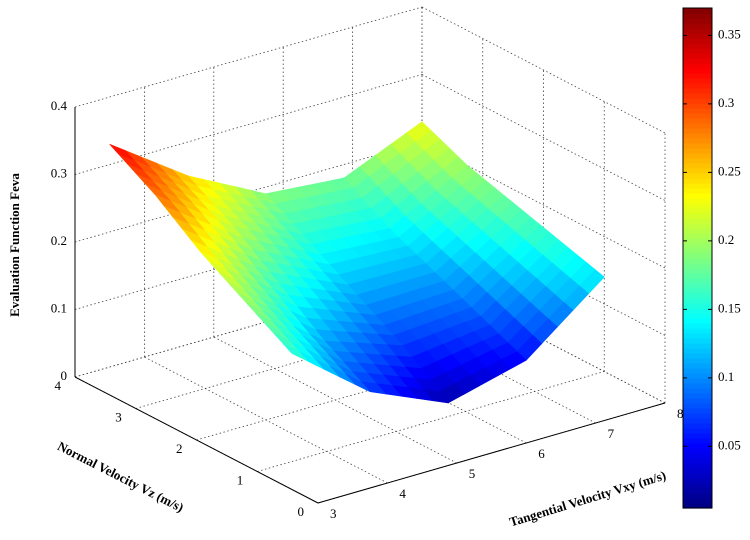  What do you see at coordinates (541, 453) in the screenshot?
I see `x-tick-label: 6` at bounding box center [541, 453].